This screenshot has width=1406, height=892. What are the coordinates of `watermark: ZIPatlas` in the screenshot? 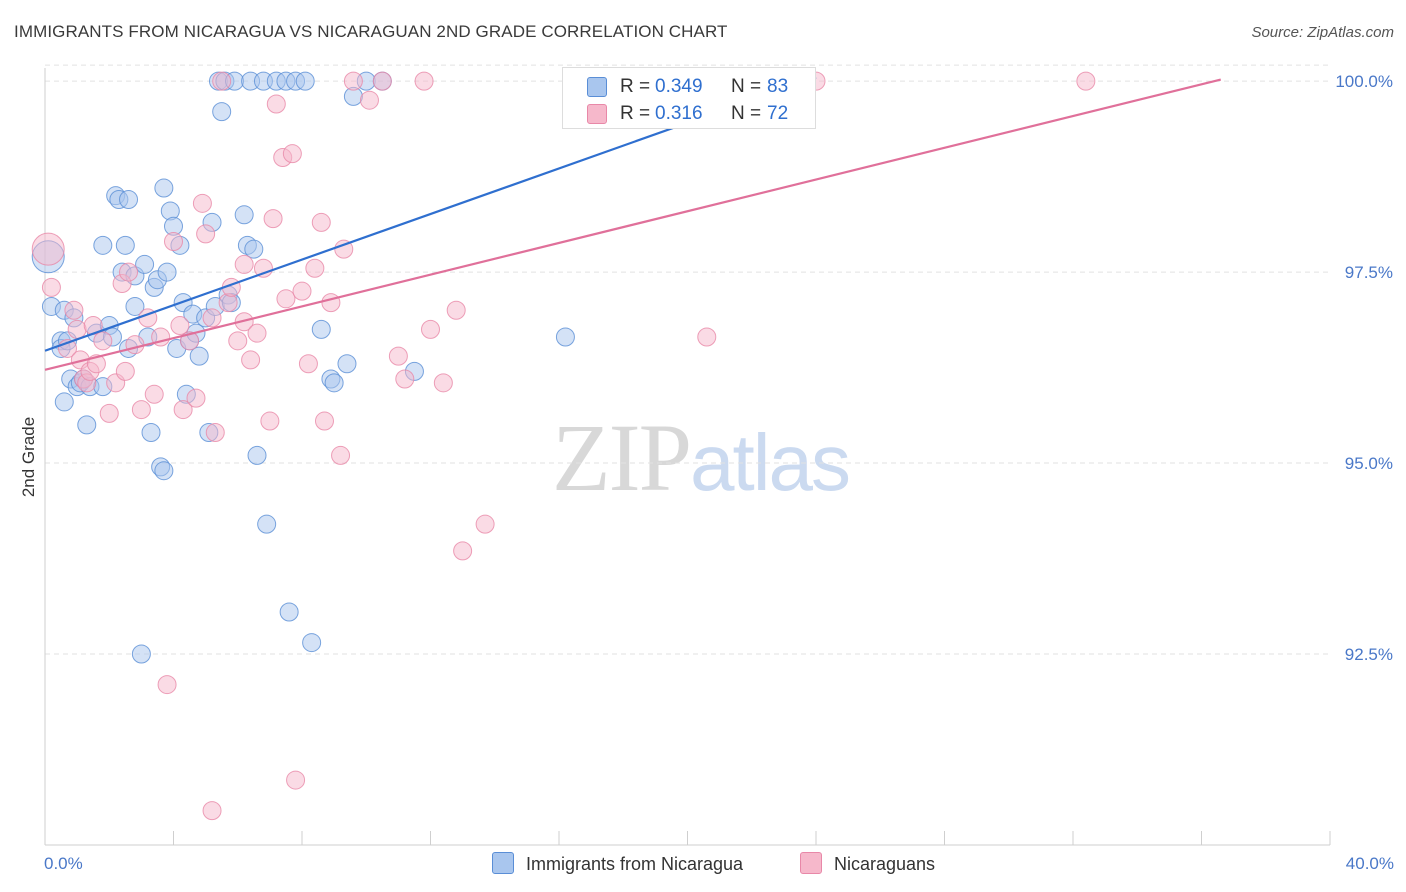 It's located at (701, 457).